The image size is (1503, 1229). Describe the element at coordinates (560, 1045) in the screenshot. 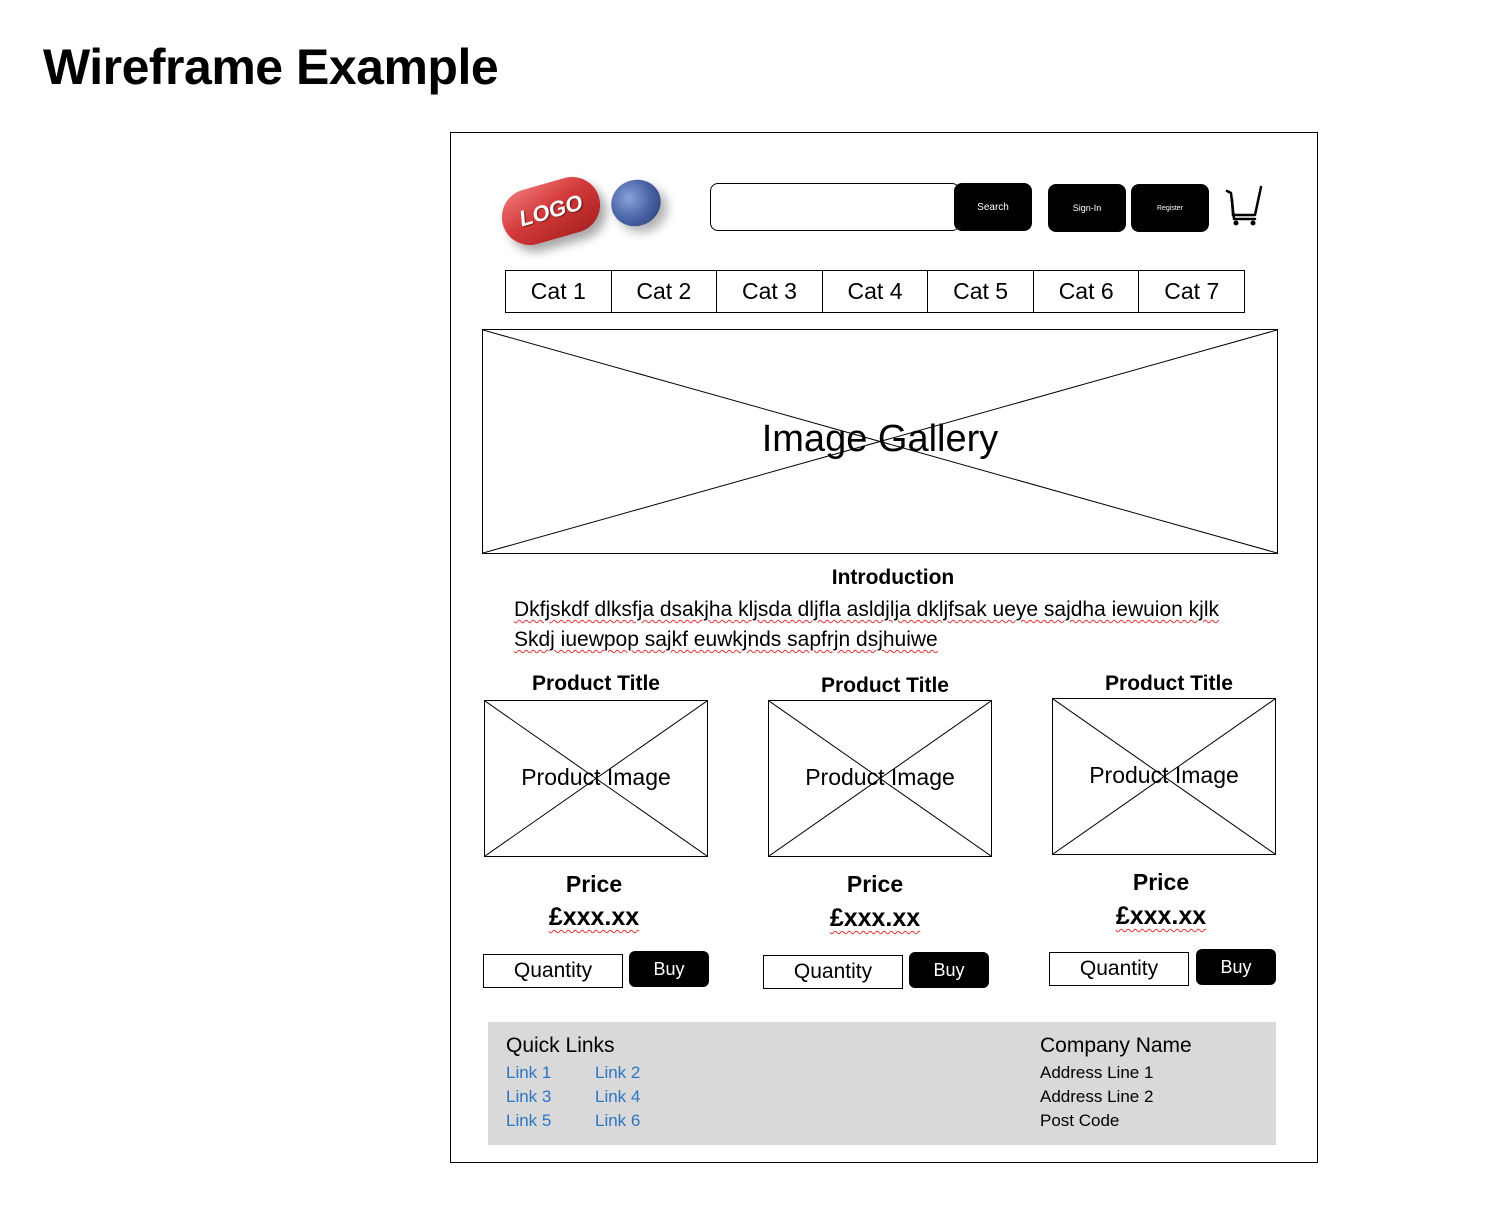

I see `quick-links-title: Quick Links` at that location.